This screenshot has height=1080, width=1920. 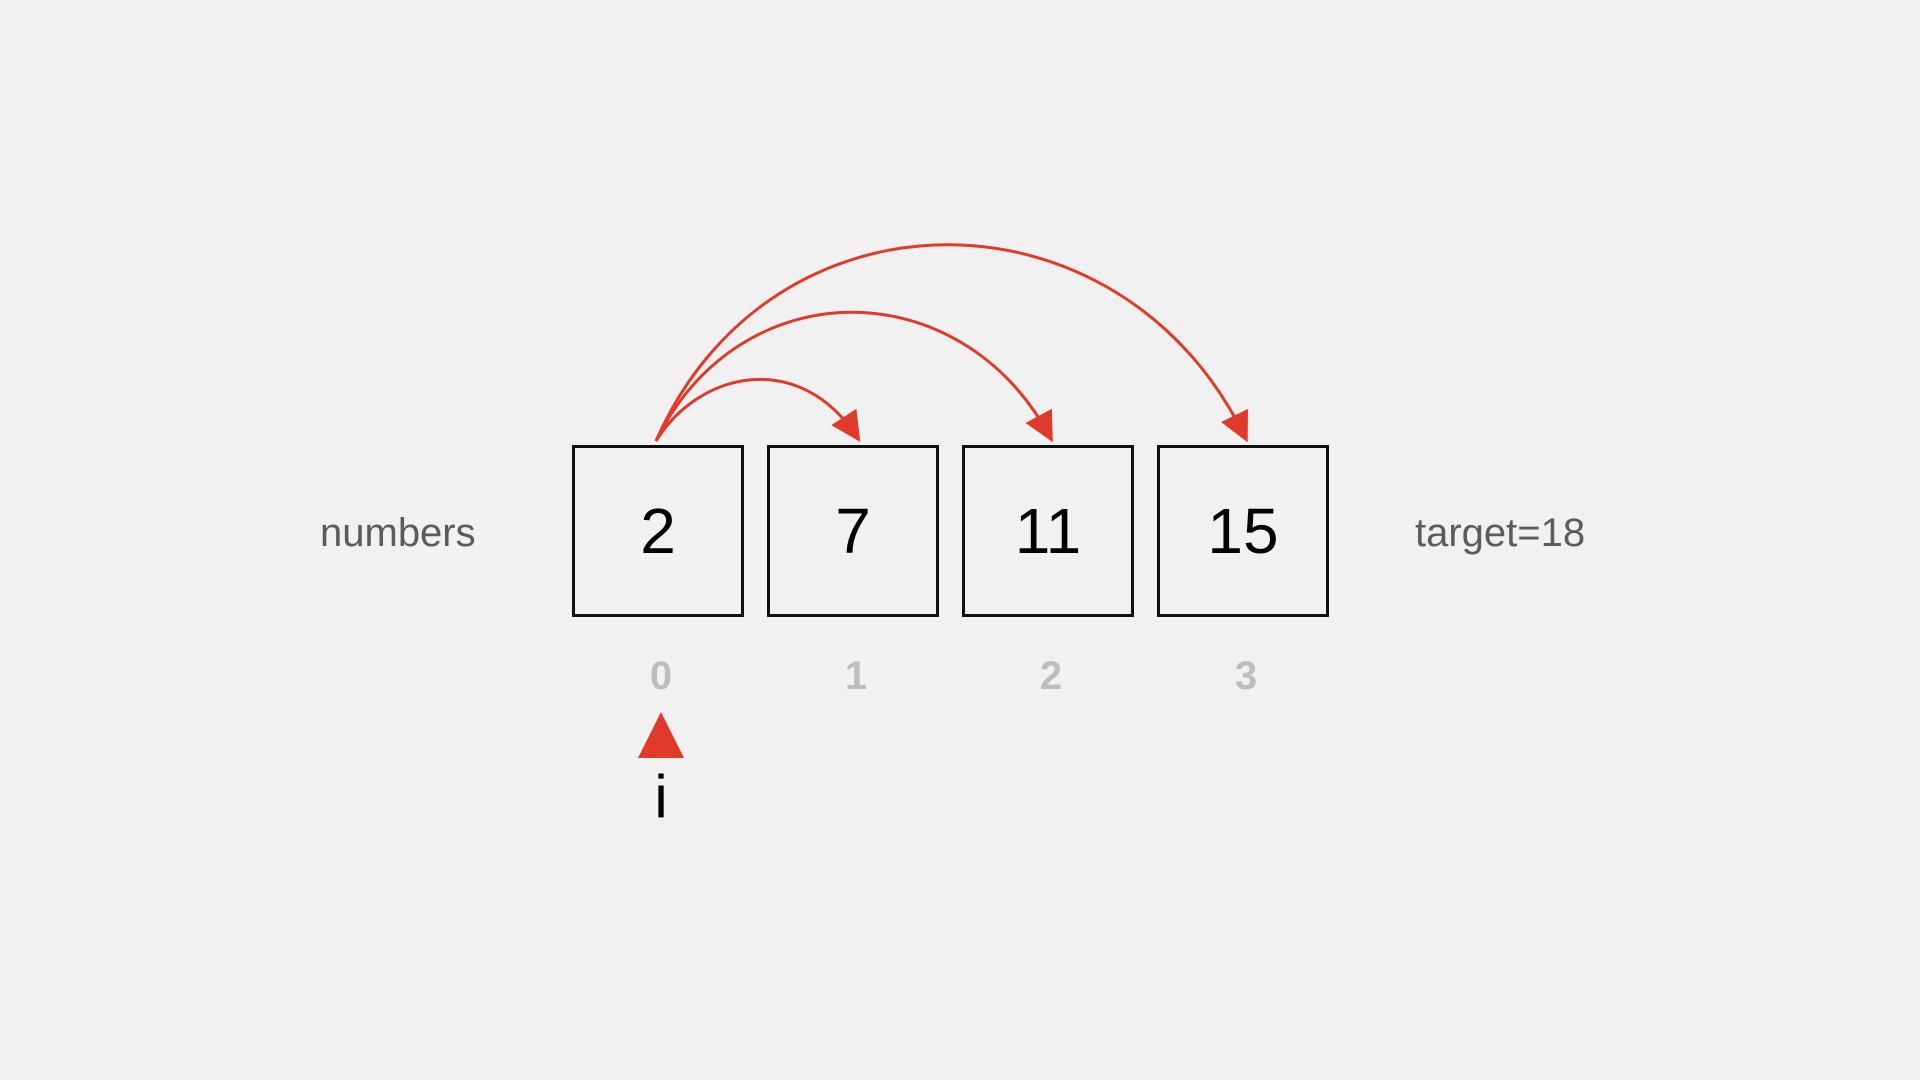 I want to click on array-cell-2: 11, so click(x=1048, y=531).